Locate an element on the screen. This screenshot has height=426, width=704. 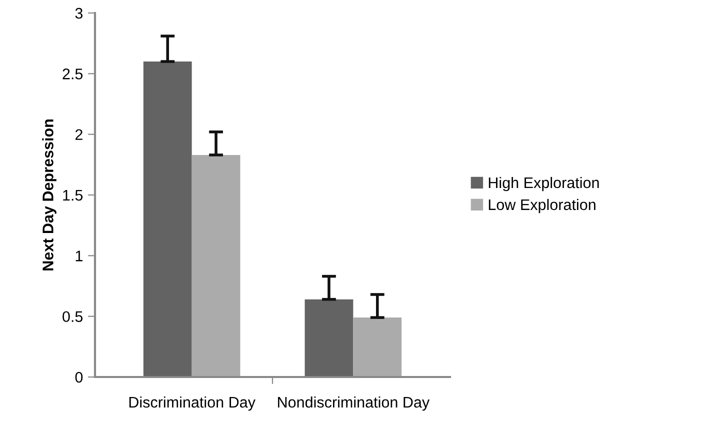
y-tick-label: 1.5 is located at coordinates (73, 195).